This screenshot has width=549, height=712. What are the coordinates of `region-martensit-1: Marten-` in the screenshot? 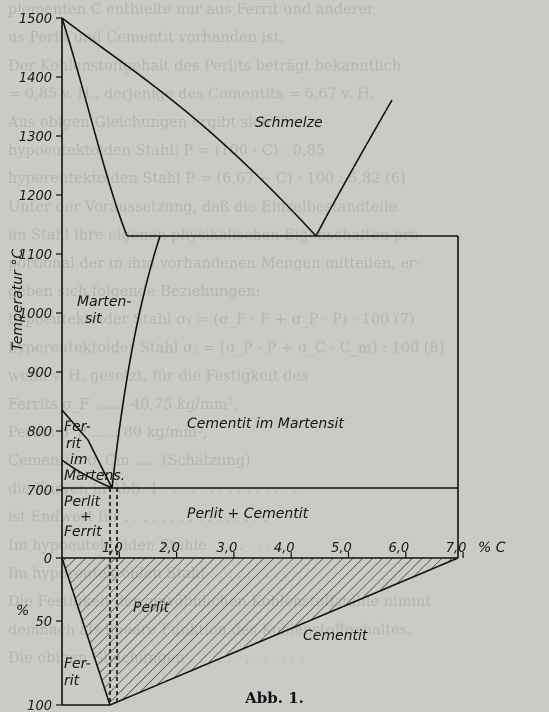 It's located at (104, 302).